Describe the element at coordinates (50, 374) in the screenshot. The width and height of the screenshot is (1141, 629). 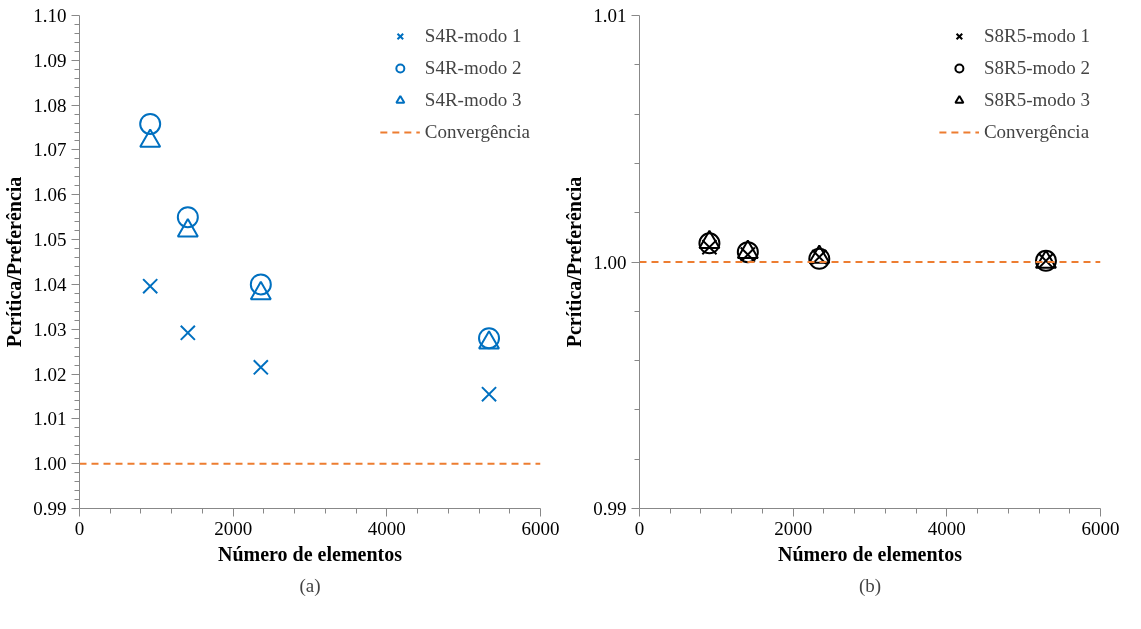
I see `y-tick-label: 1.02` at that location.